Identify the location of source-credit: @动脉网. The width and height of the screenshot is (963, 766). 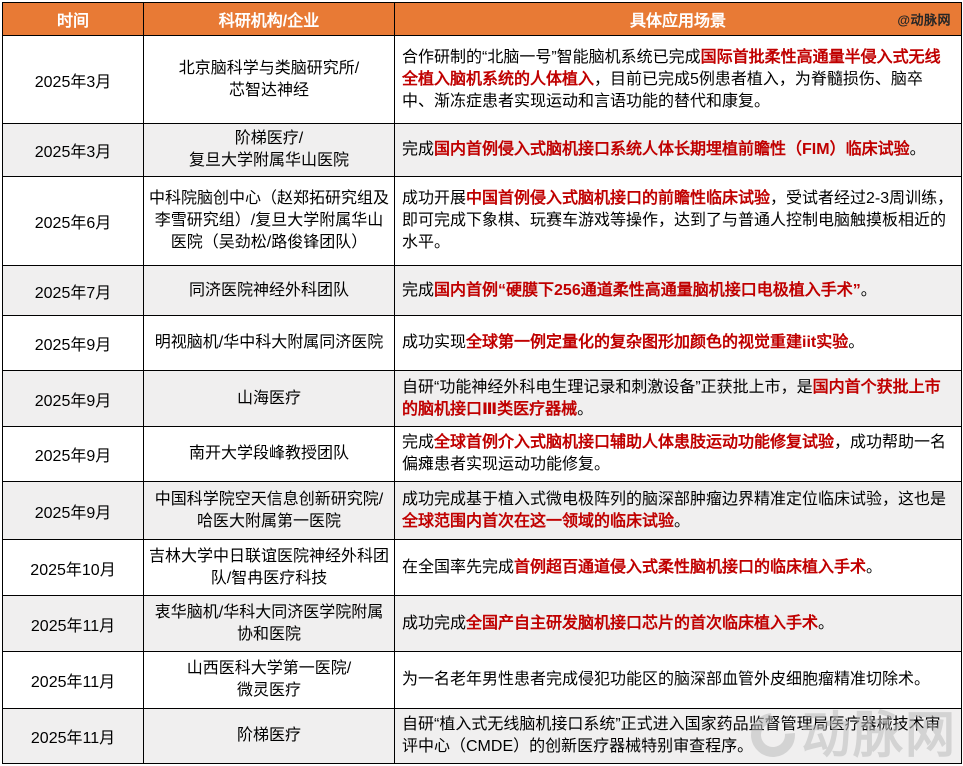
(924, 20).